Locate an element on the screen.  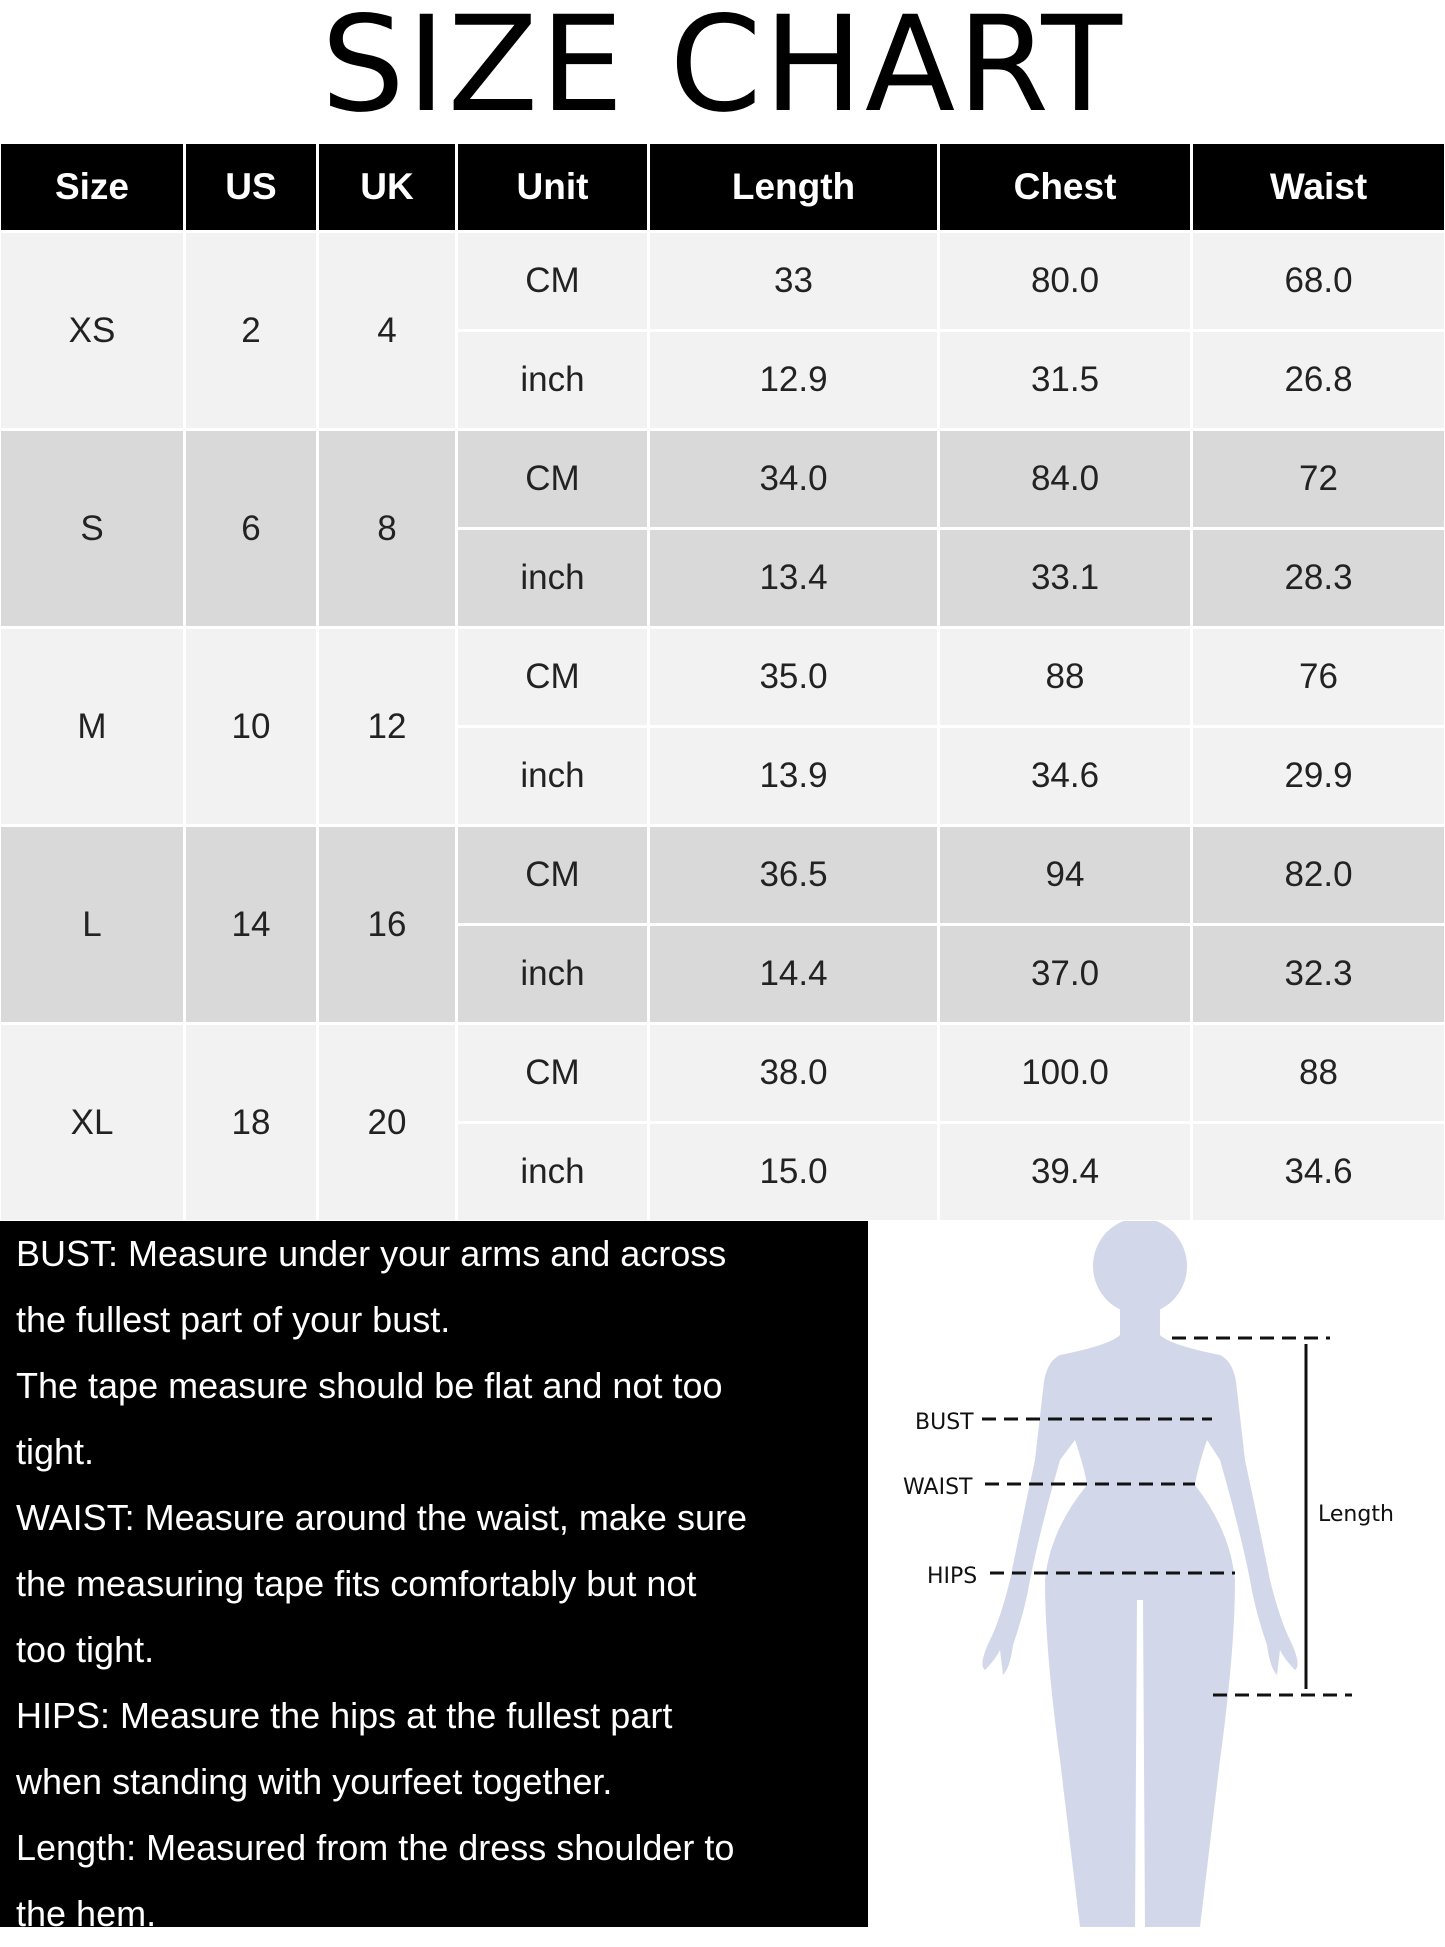
waist-cell: 76 is located at coordinates (1318, 677).